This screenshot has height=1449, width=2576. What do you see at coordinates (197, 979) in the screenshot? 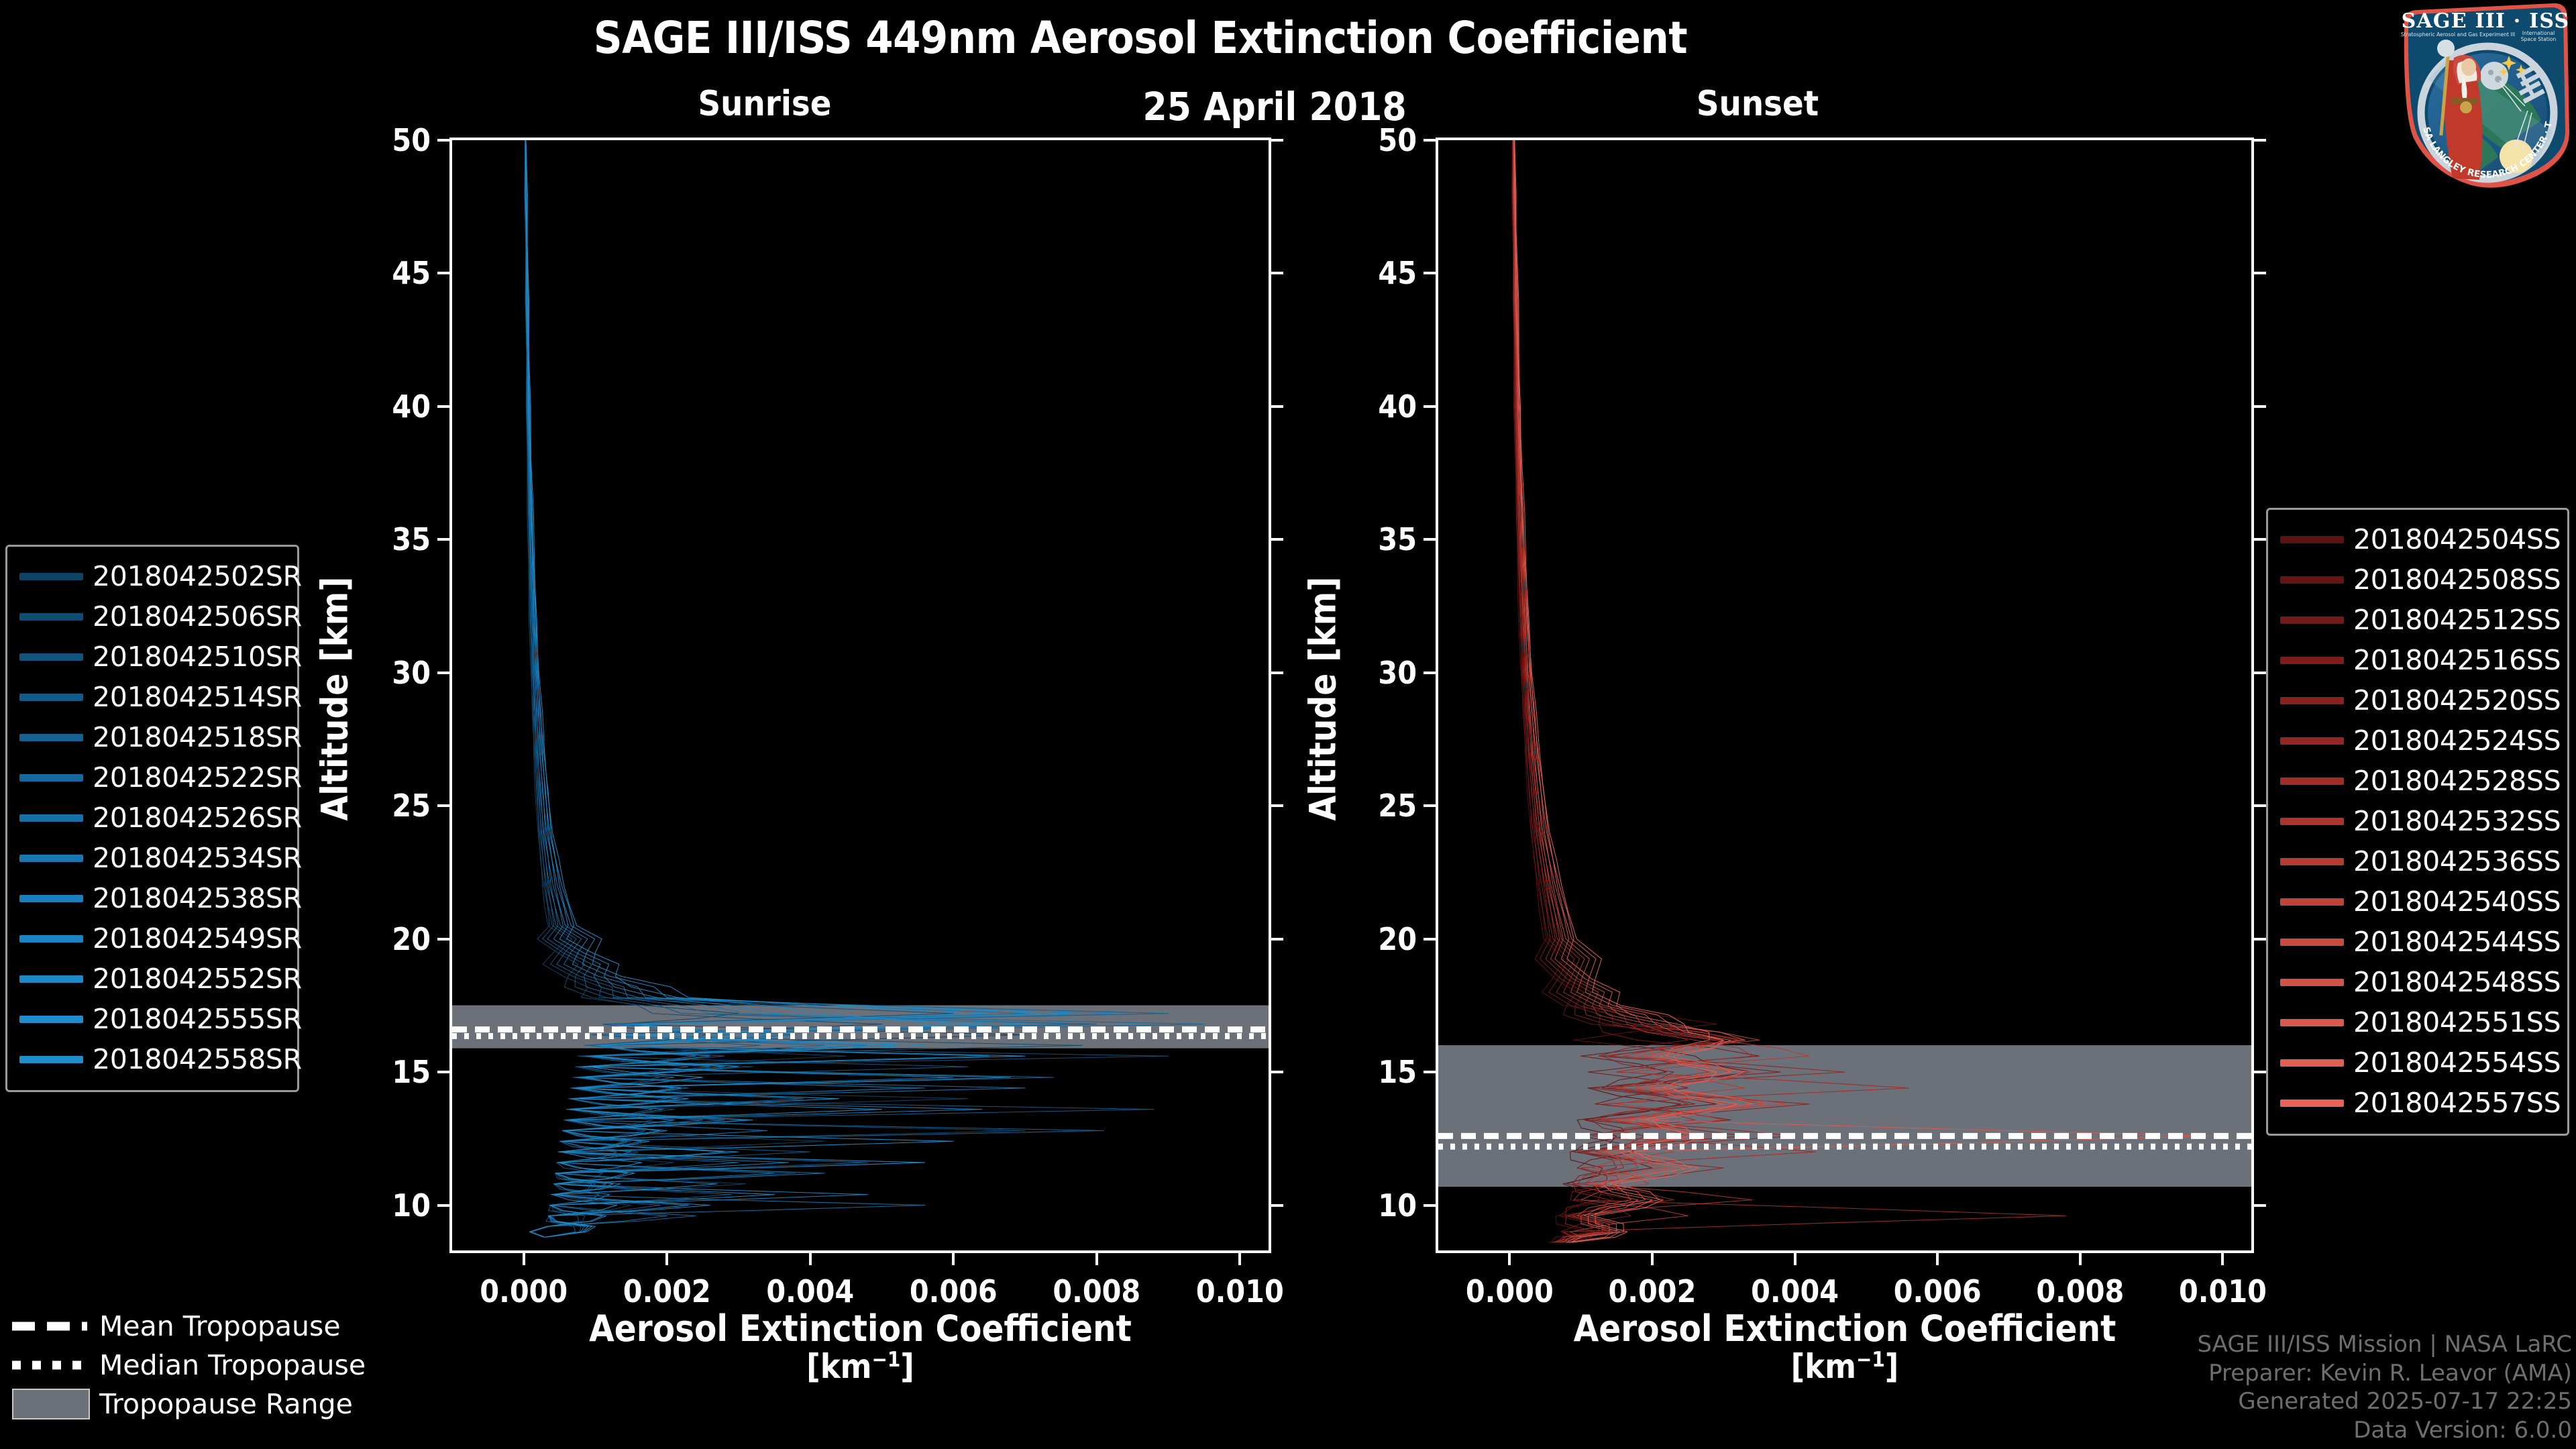
I see `legend-item-label: 2018042552SR` at bounding box center [197, 979].